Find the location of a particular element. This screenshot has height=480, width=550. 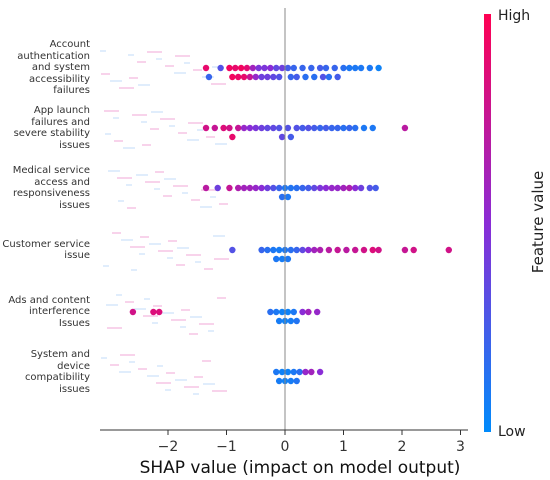

x-tick-label: 0 is located at coordinates (285, 447).